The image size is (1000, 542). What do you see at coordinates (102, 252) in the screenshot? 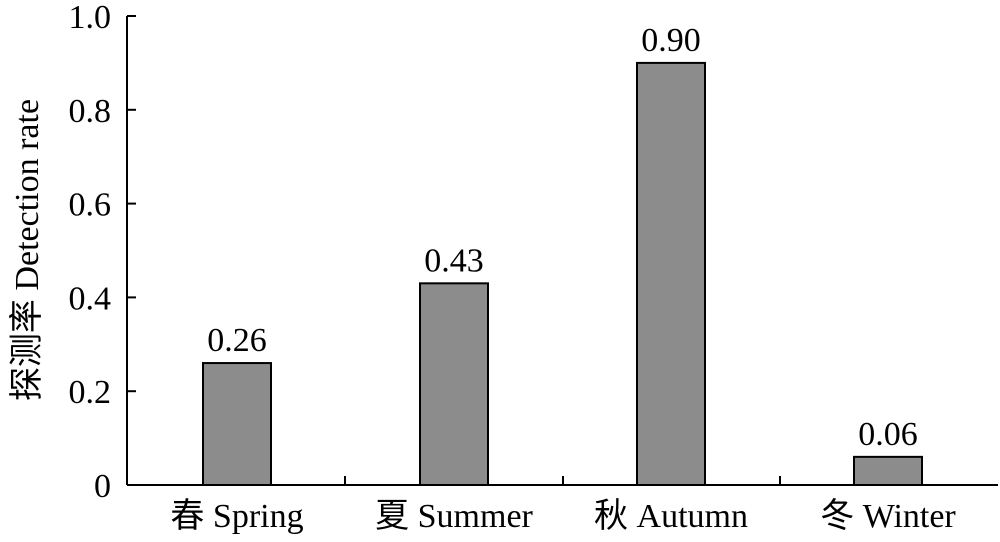
I see `y-ticks: 0 0.2 0.4 0.6 0.8 1.0` at bounding box center [102, 252].